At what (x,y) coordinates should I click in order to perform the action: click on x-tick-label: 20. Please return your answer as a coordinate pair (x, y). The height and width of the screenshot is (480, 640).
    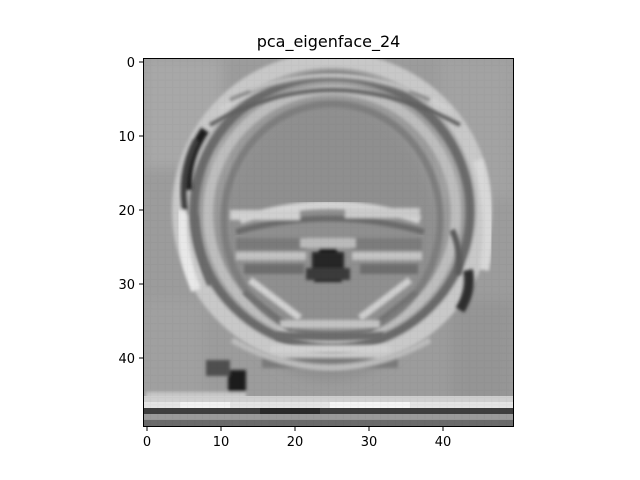
    Looking at the image, I should click on (295, 442).